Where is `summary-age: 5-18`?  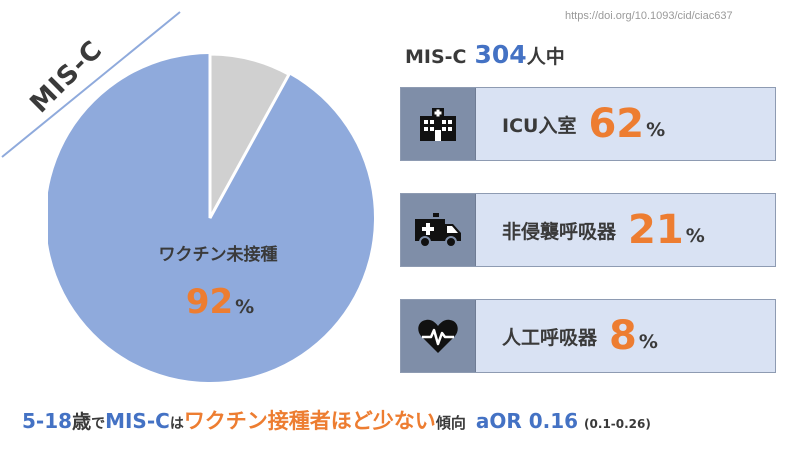 summary-age: 5-18 is located at coordinates (47, 421).